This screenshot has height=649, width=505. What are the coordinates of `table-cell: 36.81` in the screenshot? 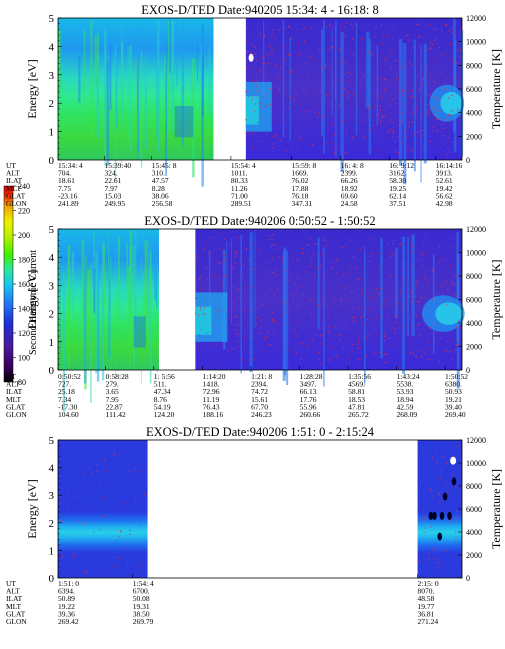 It's located at (426, 613).